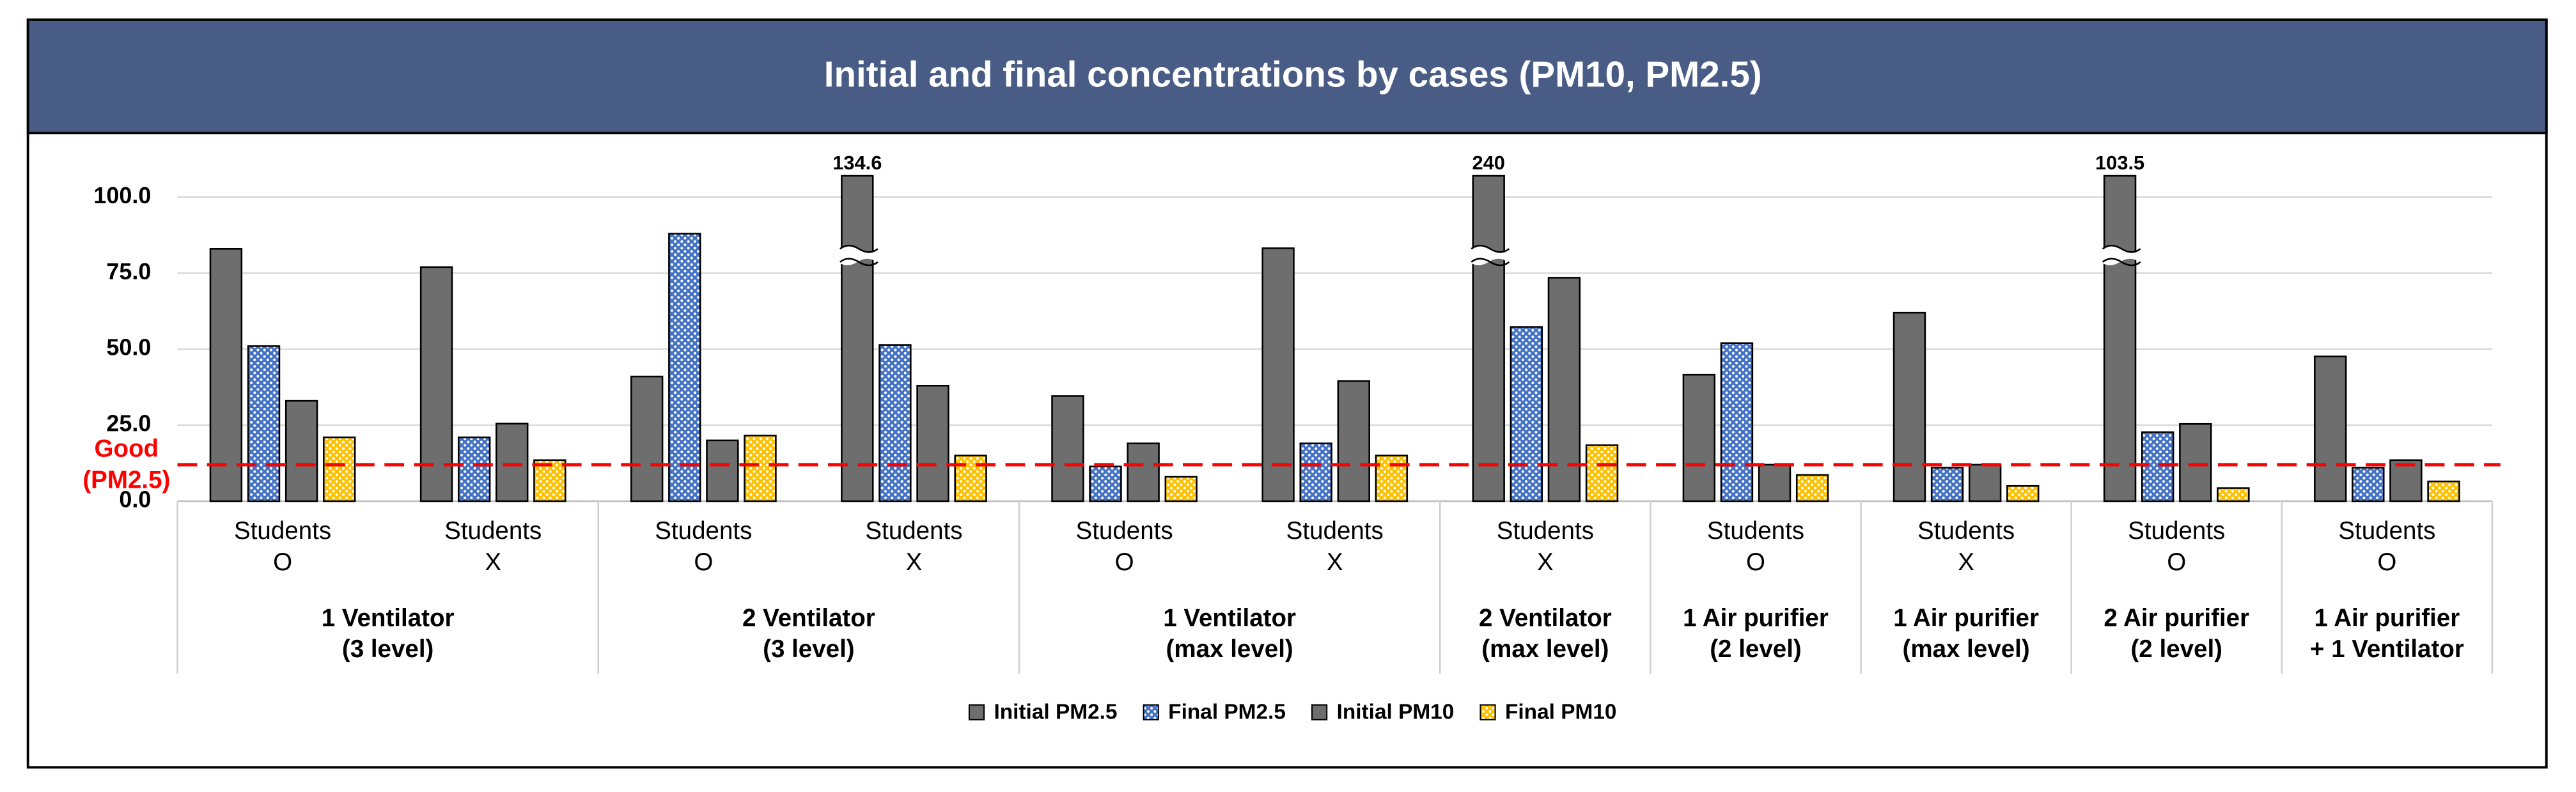  What do you see at coordinates (2387, 649) in the screenshot?
I see `group-label: + 1 Ventilator` at bounding box center [2387, 649].